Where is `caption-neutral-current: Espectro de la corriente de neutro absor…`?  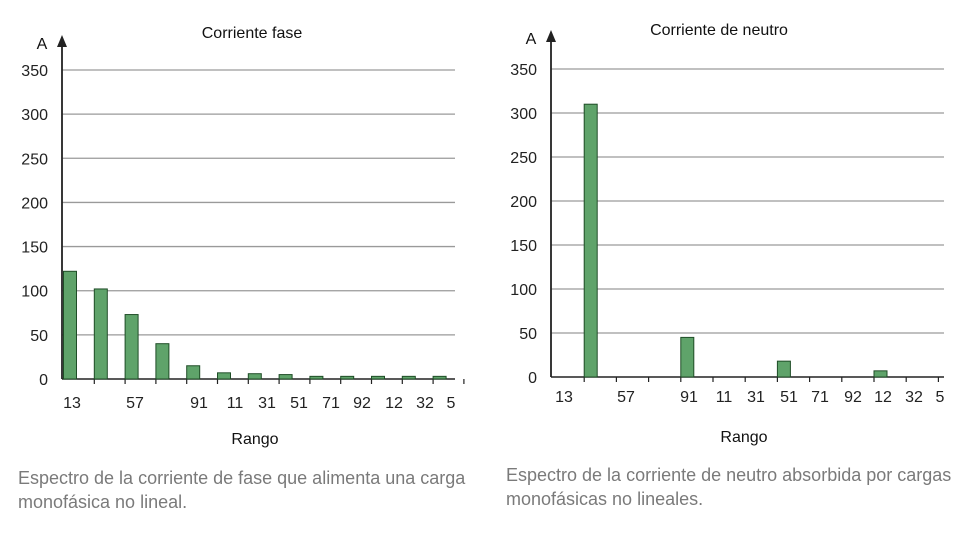 caption-neutral-current: Espectro de la corriente de neutro absor… is located at coordinates (729, 487).